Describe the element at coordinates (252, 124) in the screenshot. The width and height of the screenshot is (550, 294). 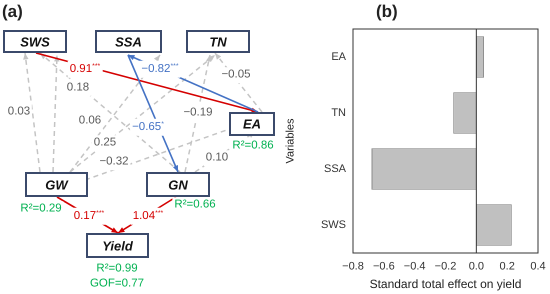
I see `text: EA` at that location.